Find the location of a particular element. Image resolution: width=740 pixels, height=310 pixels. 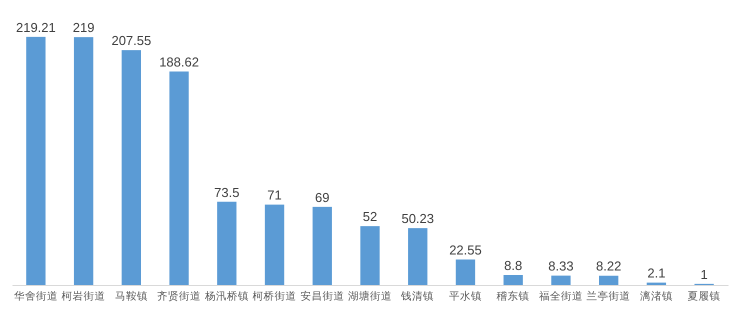

x-tick-label: 柯桥街道 is located at coordinates (274, 296).